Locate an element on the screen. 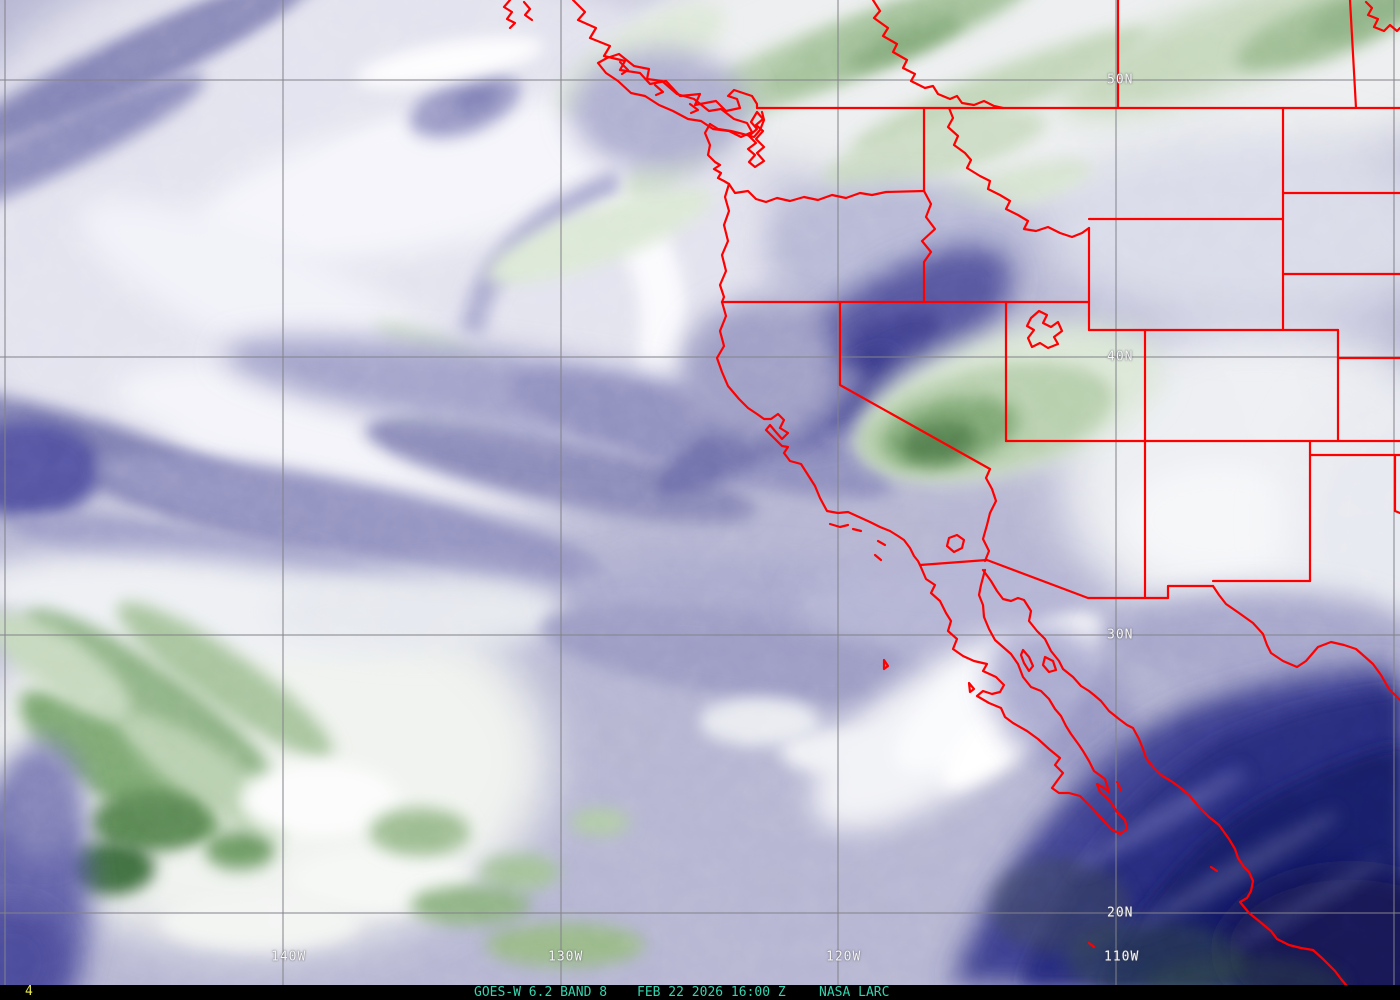 This screenshot has height=1000, width=1400. border-idaho-montana is located at coordinates (1018, 172).